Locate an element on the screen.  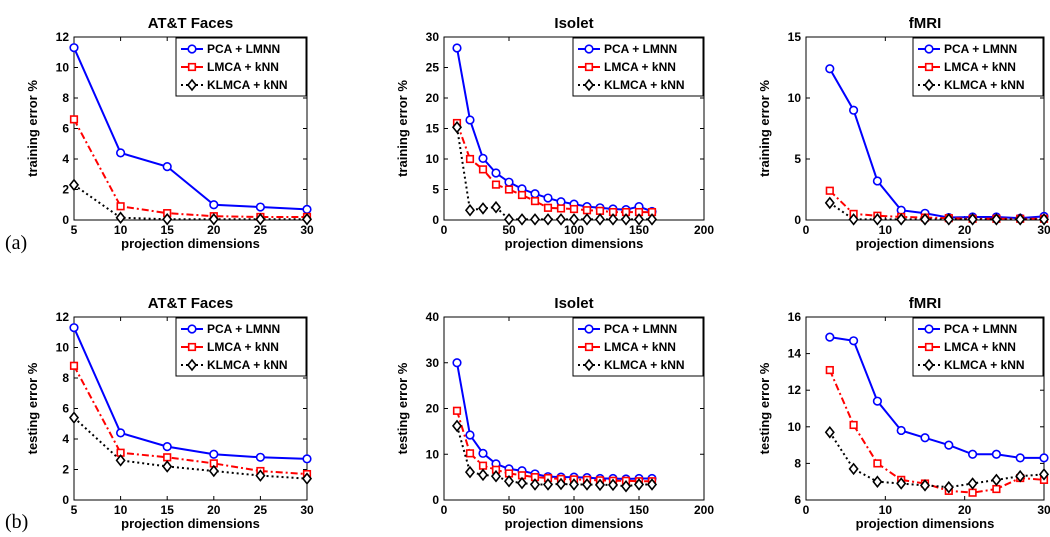
legend-label: KLMCA + kNN is located at coordinates (984, 85).